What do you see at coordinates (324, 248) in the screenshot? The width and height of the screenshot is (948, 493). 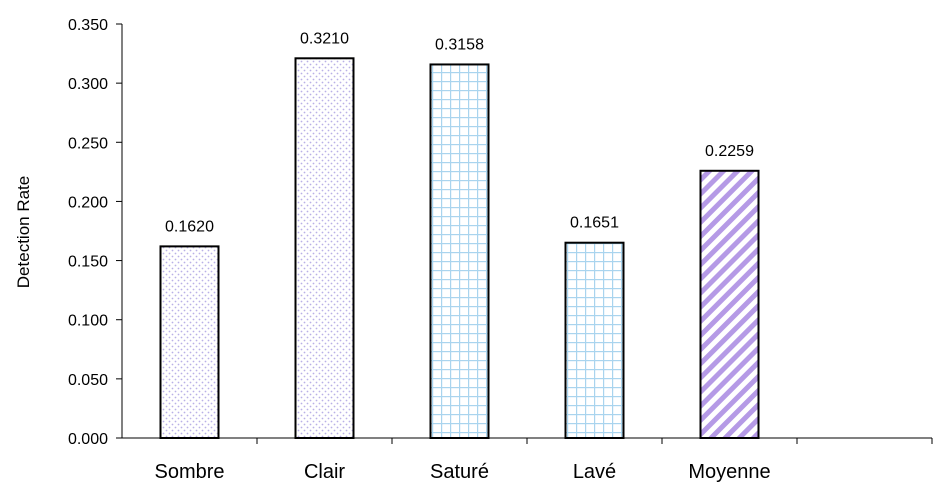 I see `bar-clair` at bounding box center [324, 248].